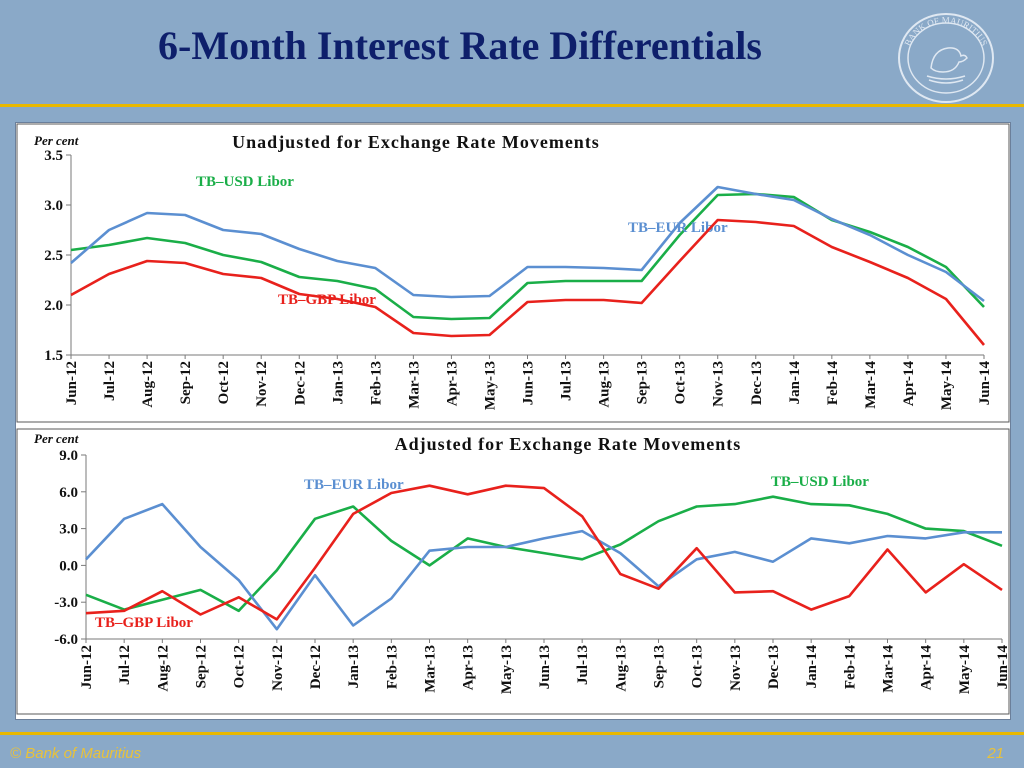  I want to click on y-tick-label: 6.0, so click(68, 493).